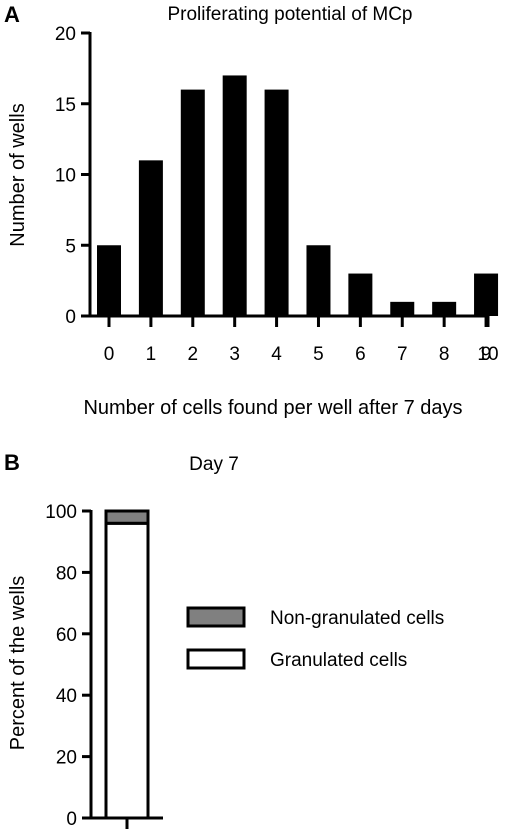 The height and width of the screenshot is (836, 520). Describe the element at coordinates (65, 34) in the screenshot. I see `chart-a-y-tick-label: 20` at that location.